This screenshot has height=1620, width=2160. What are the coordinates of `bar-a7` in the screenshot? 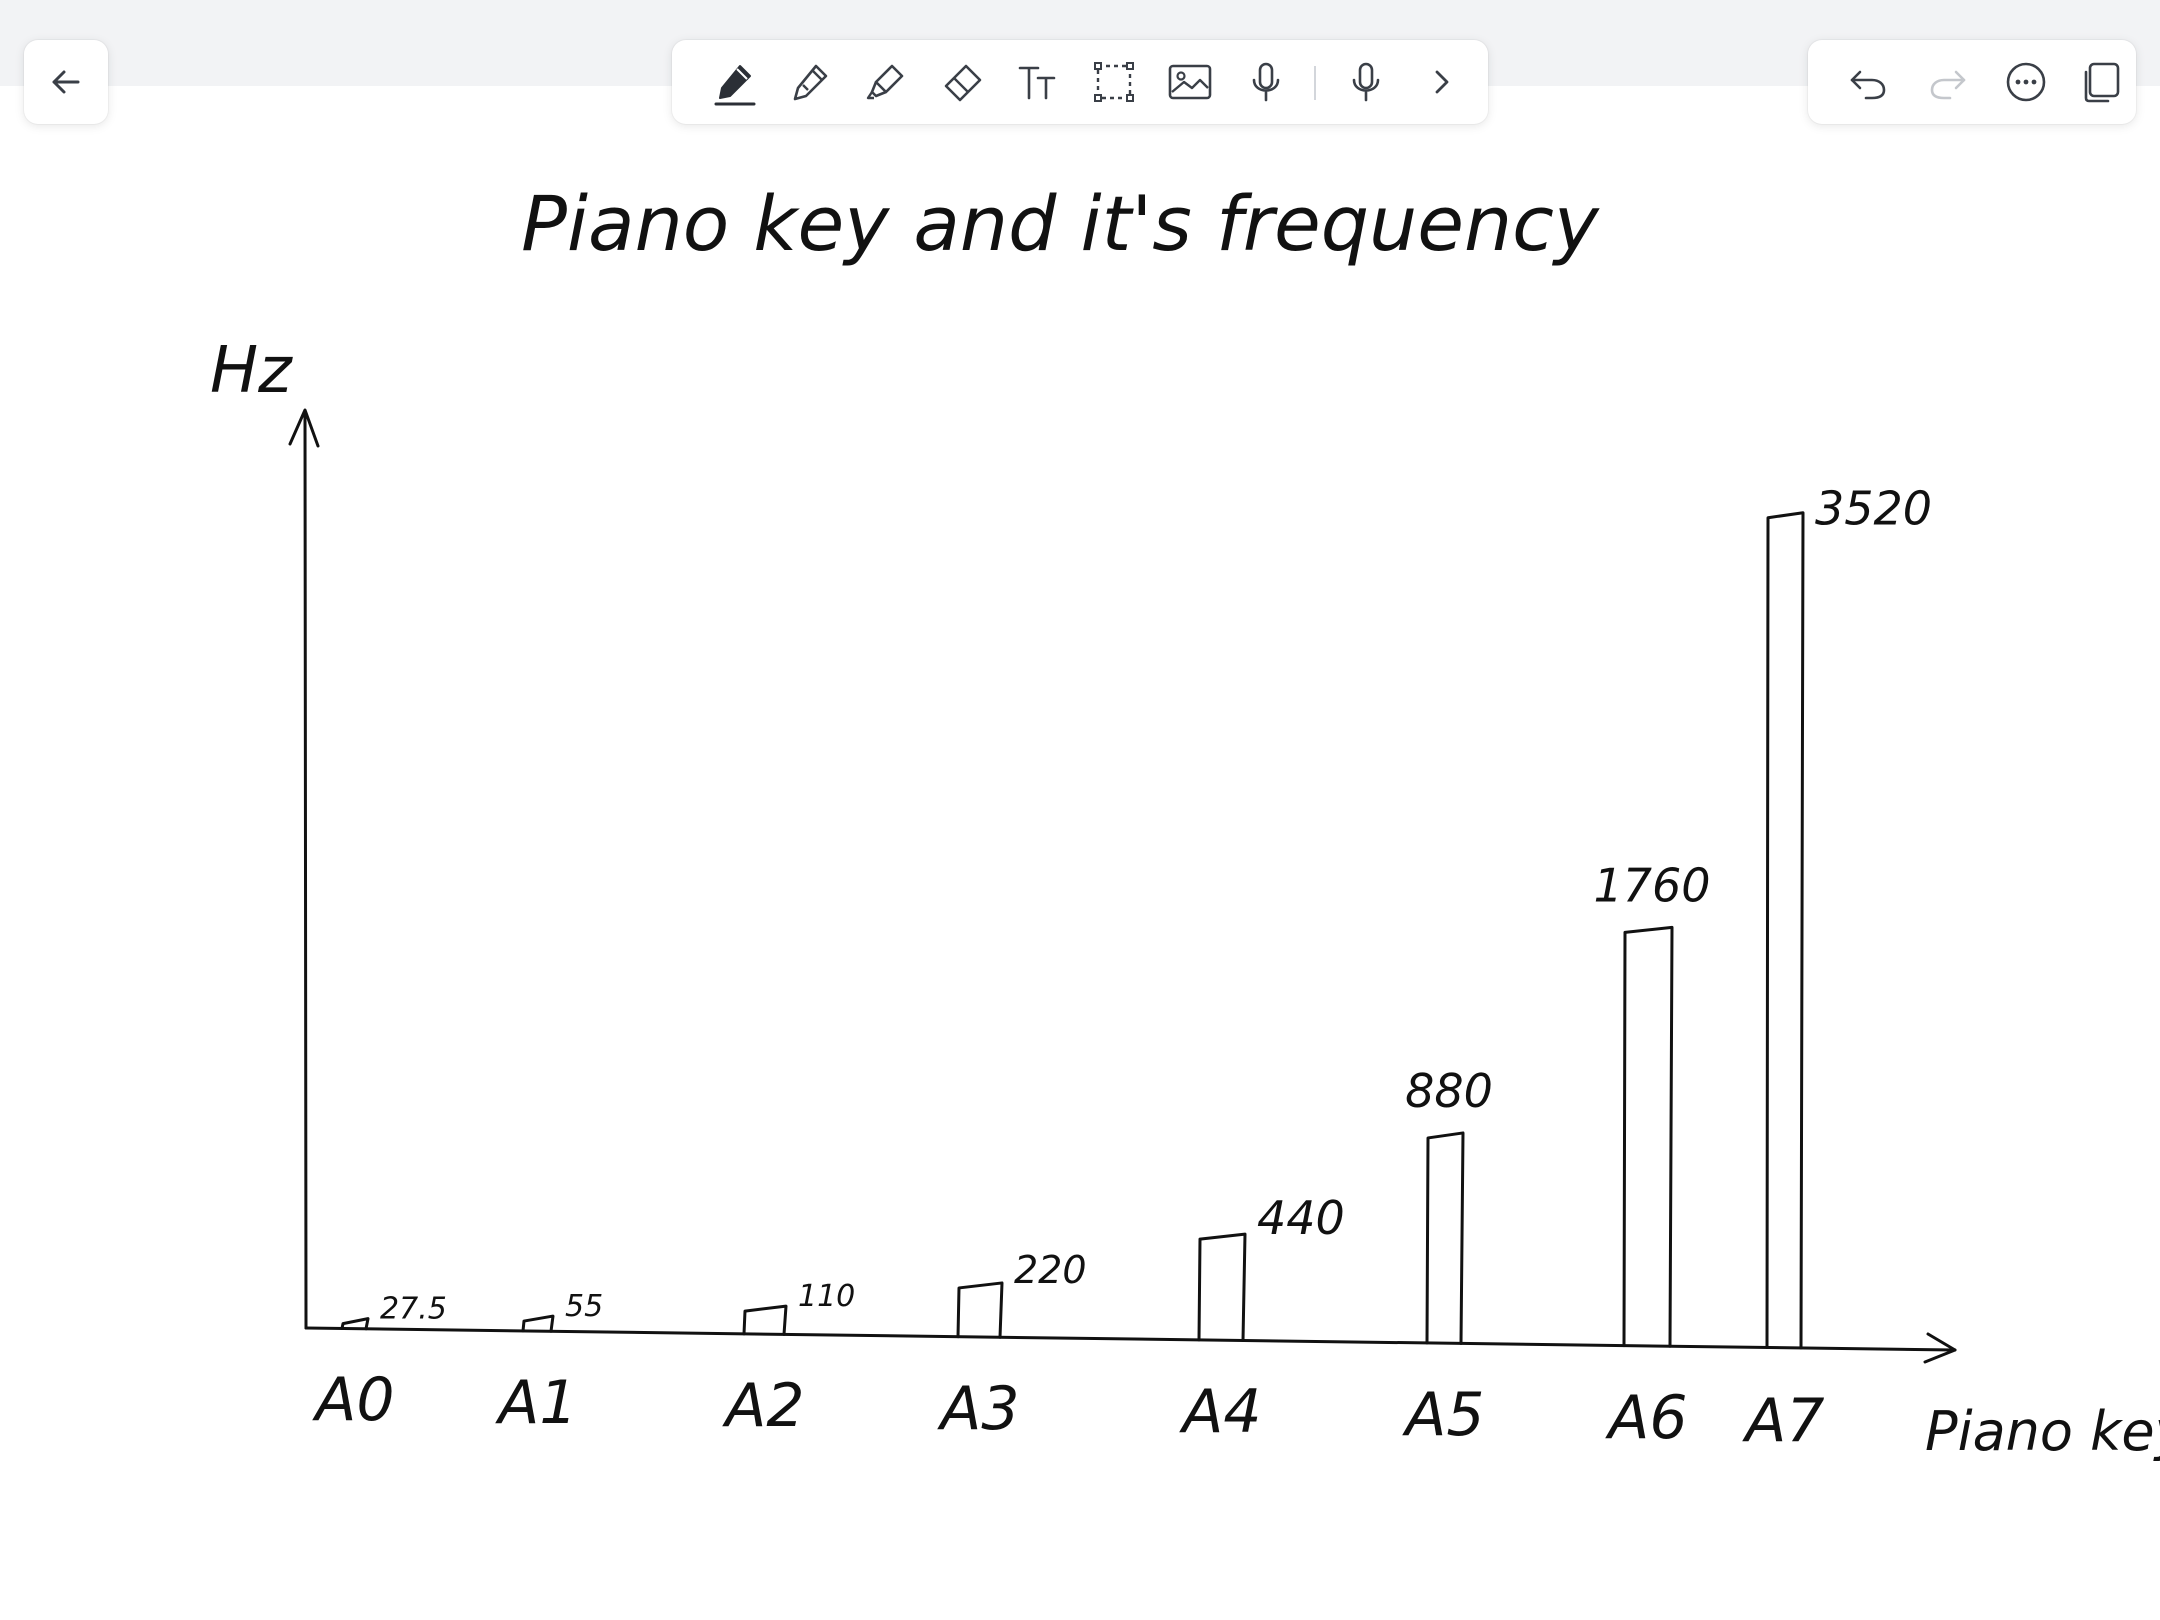 It's located at (1785, 930).